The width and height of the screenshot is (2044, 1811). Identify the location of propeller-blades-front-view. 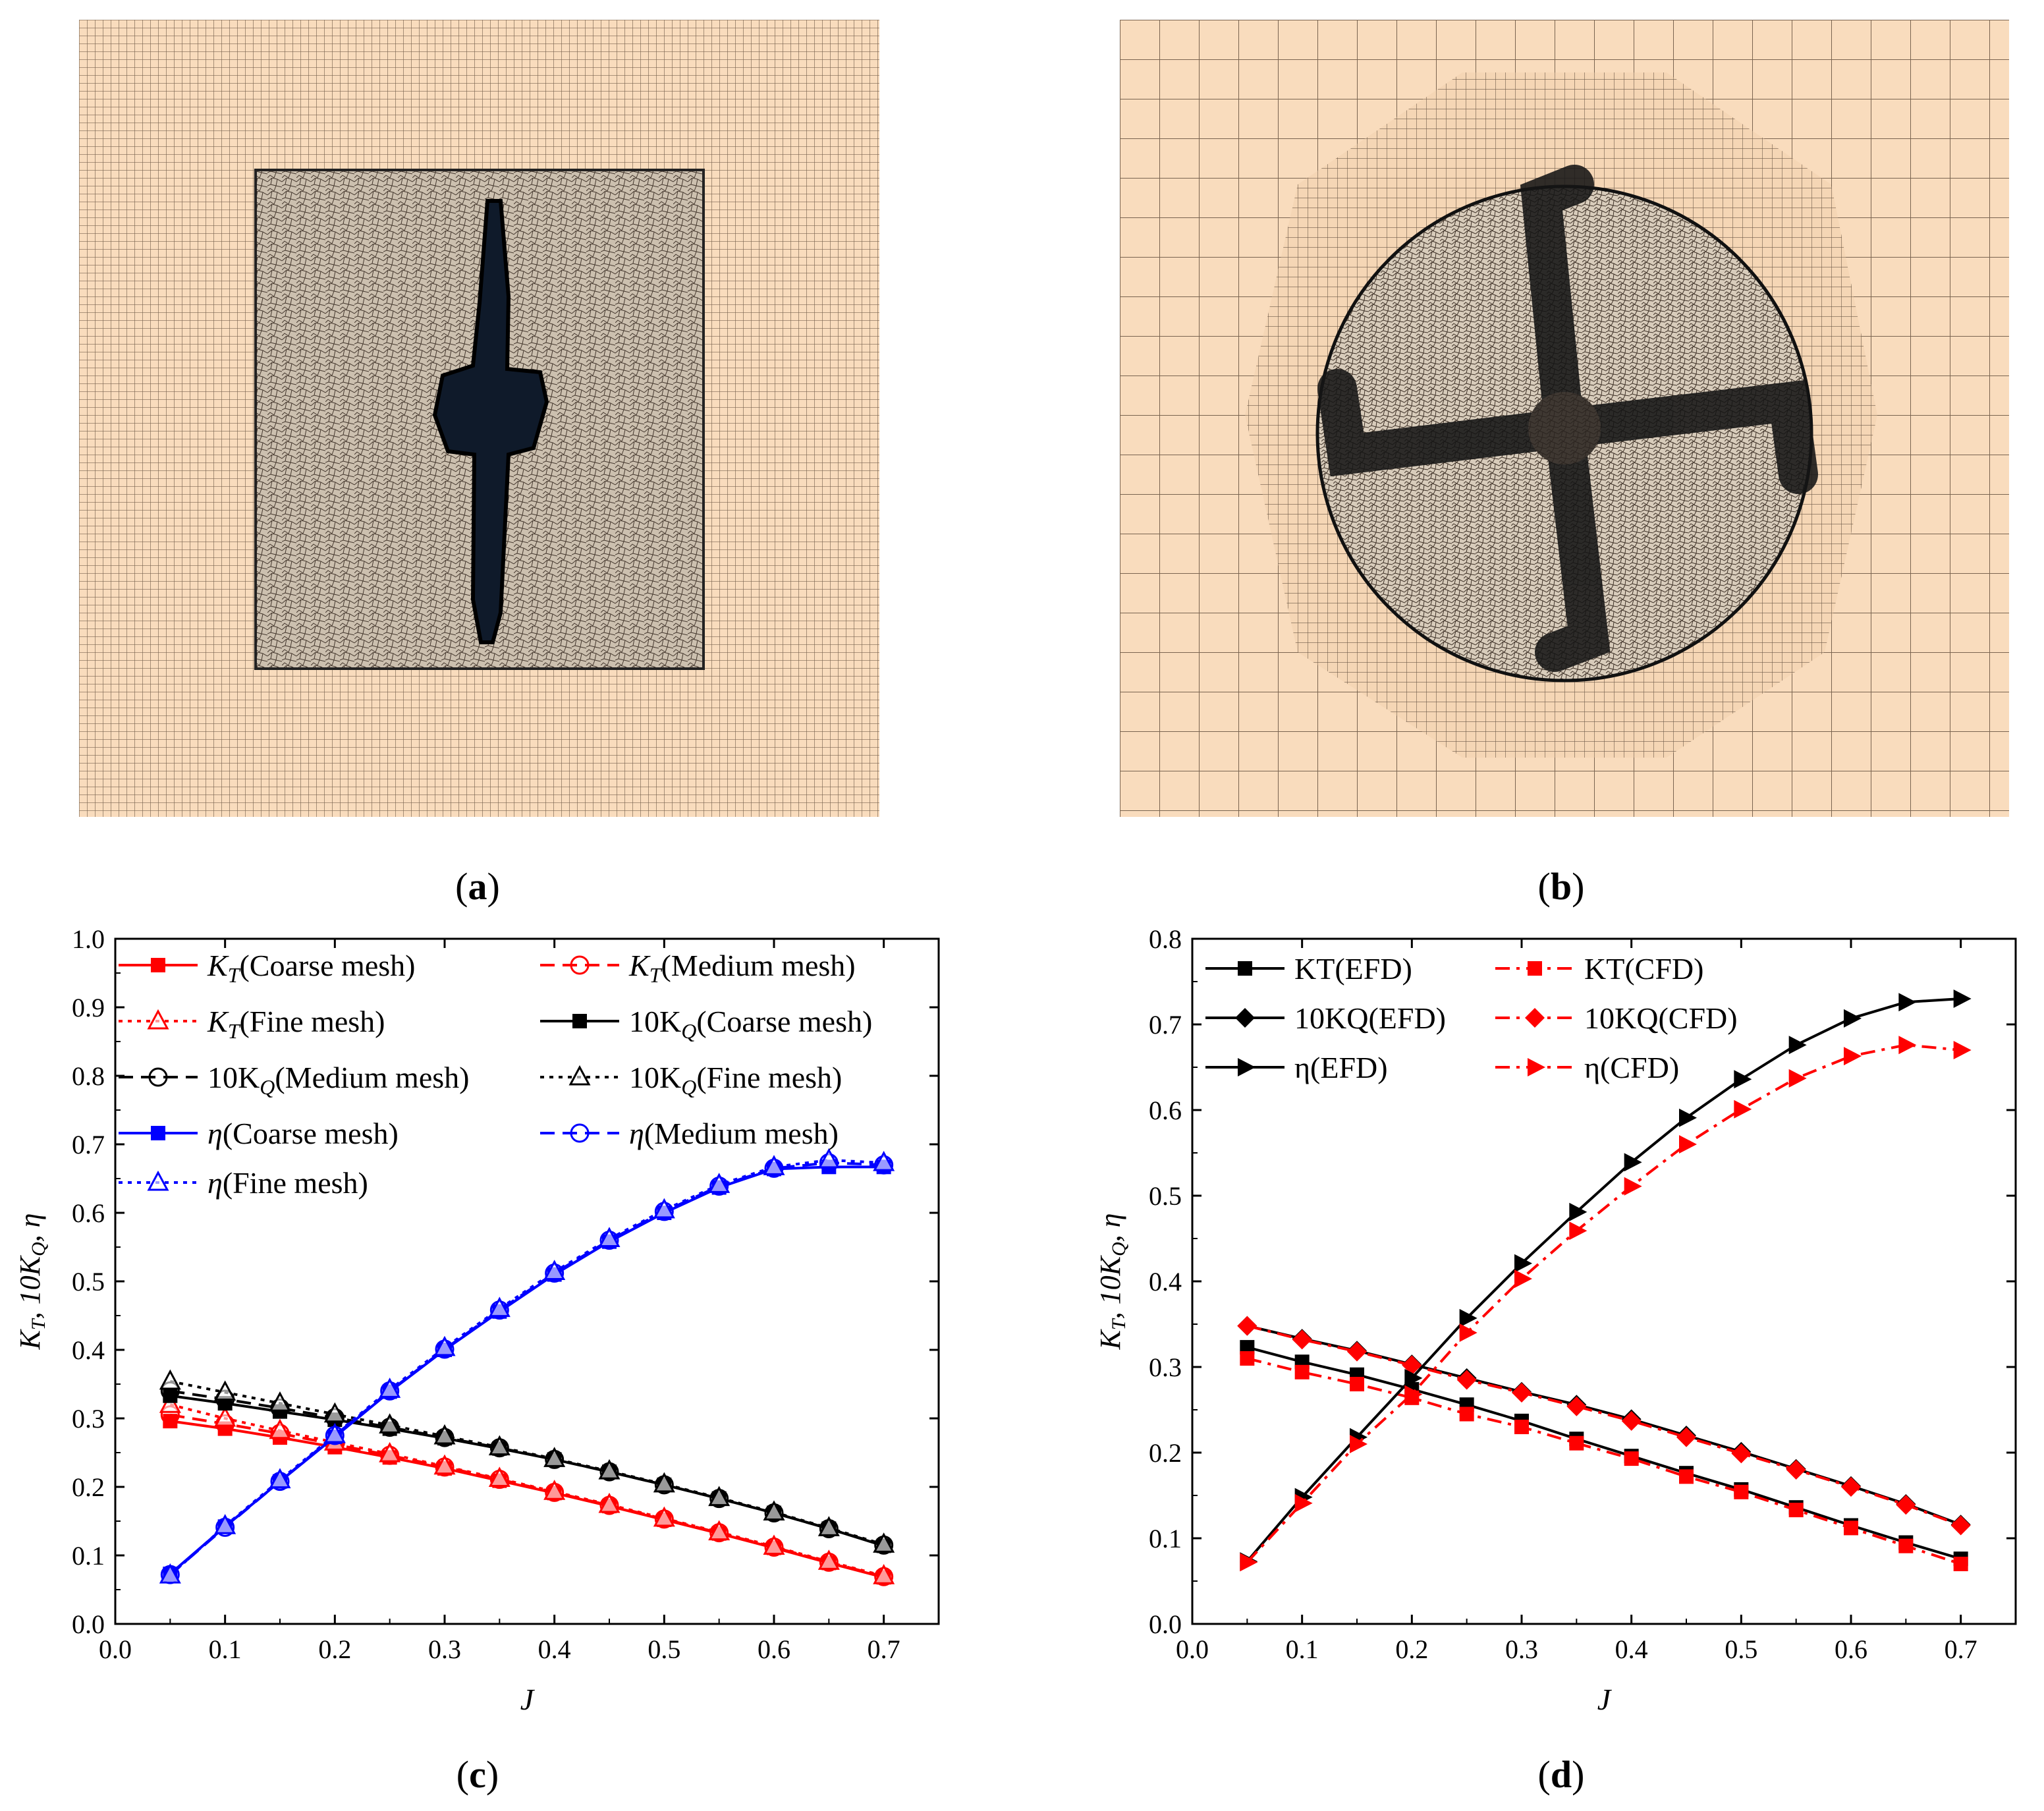
(1567, 418).